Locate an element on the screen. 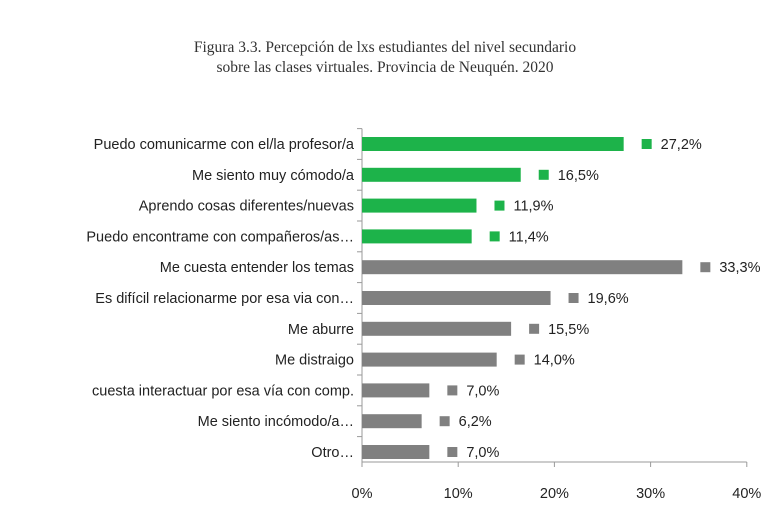 Image resolution: width=770 pixels, height=521 pixels. x-tick-label: 0% is located at coordinates (362, 494).